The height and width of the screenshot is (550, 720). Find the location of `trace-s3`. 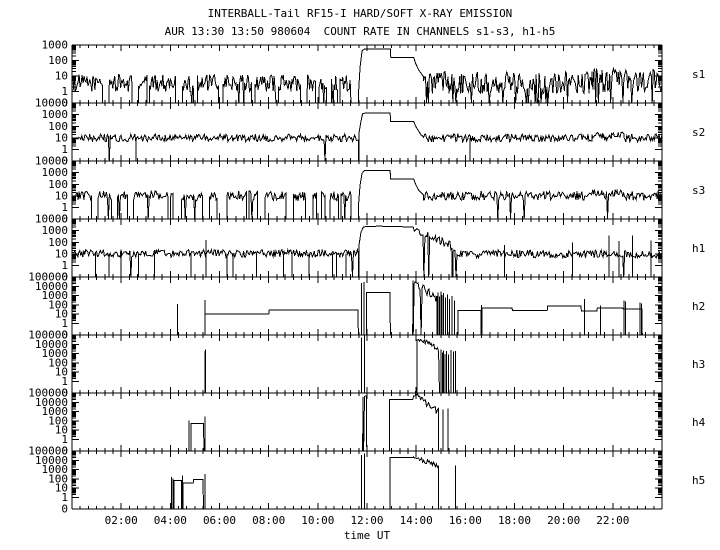

trace-s3 is located at coordinates (367, 195).